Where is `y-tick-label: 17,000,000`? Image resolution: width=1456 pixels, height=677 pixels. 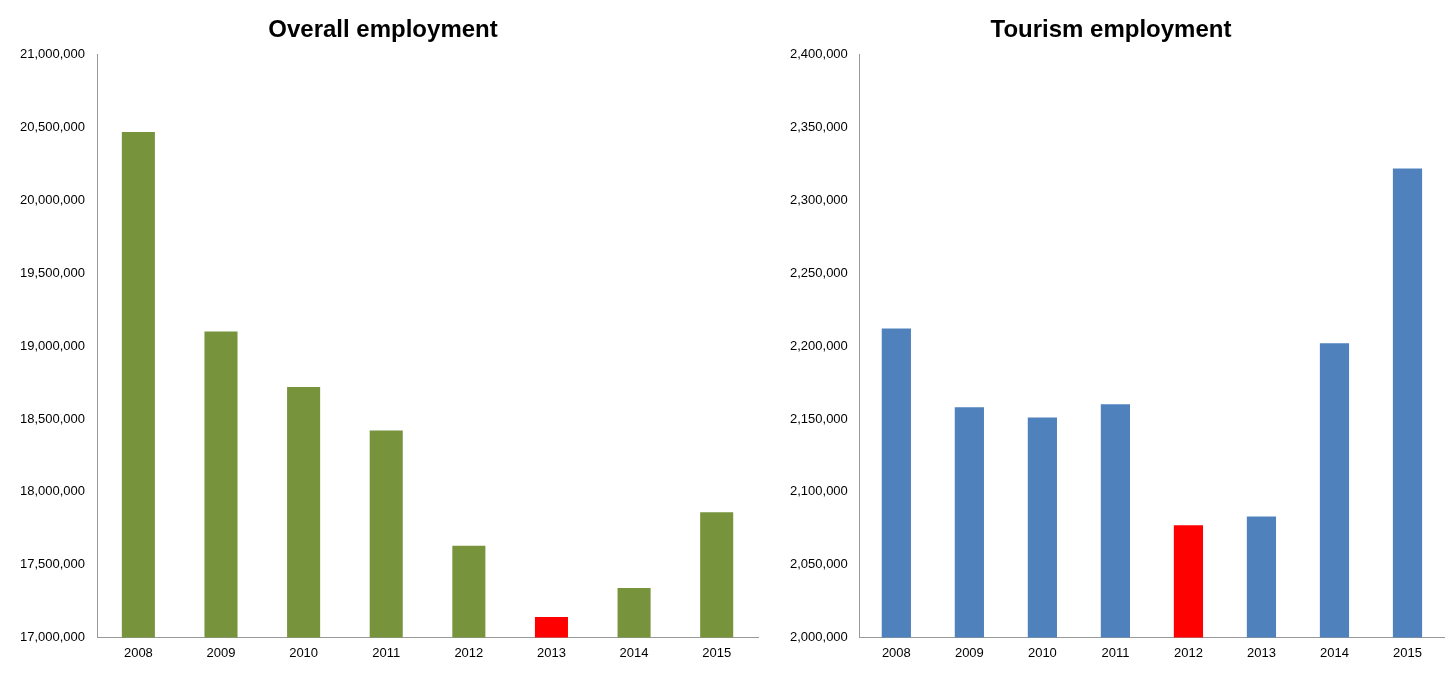
y-tick-label: 17,000,000 is located at coordinates (52, 636).